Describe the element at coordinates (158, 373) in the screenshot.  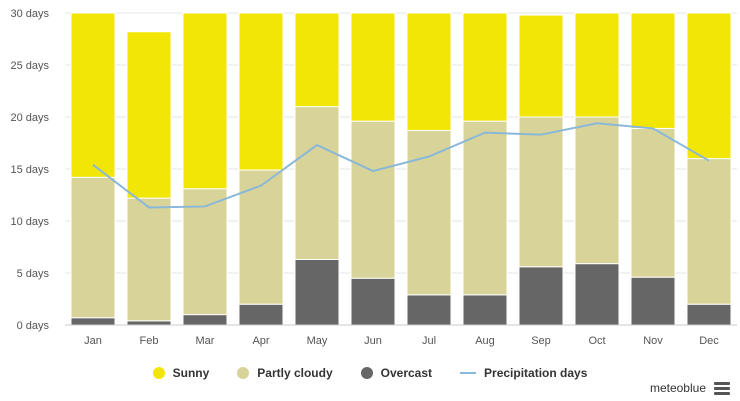
I see `legend-swatch-sunny` at that location.